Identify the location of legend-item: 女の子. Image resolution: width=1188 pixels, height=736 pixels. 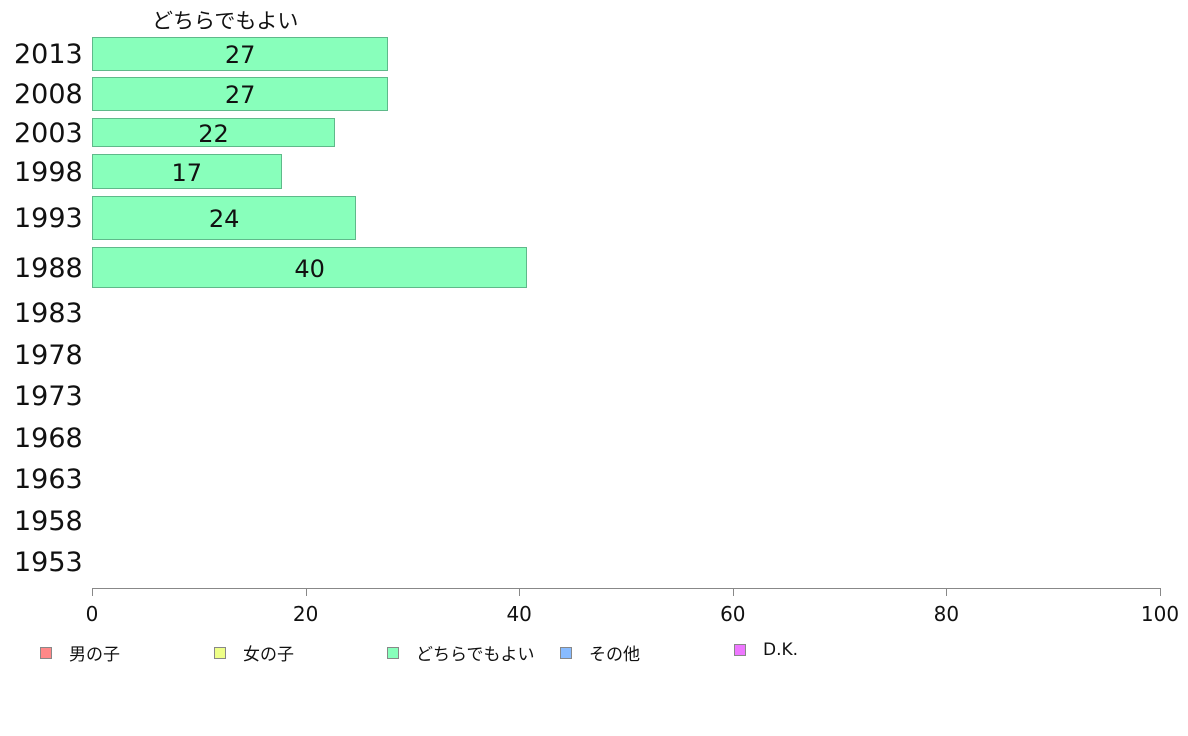
(254, 652).